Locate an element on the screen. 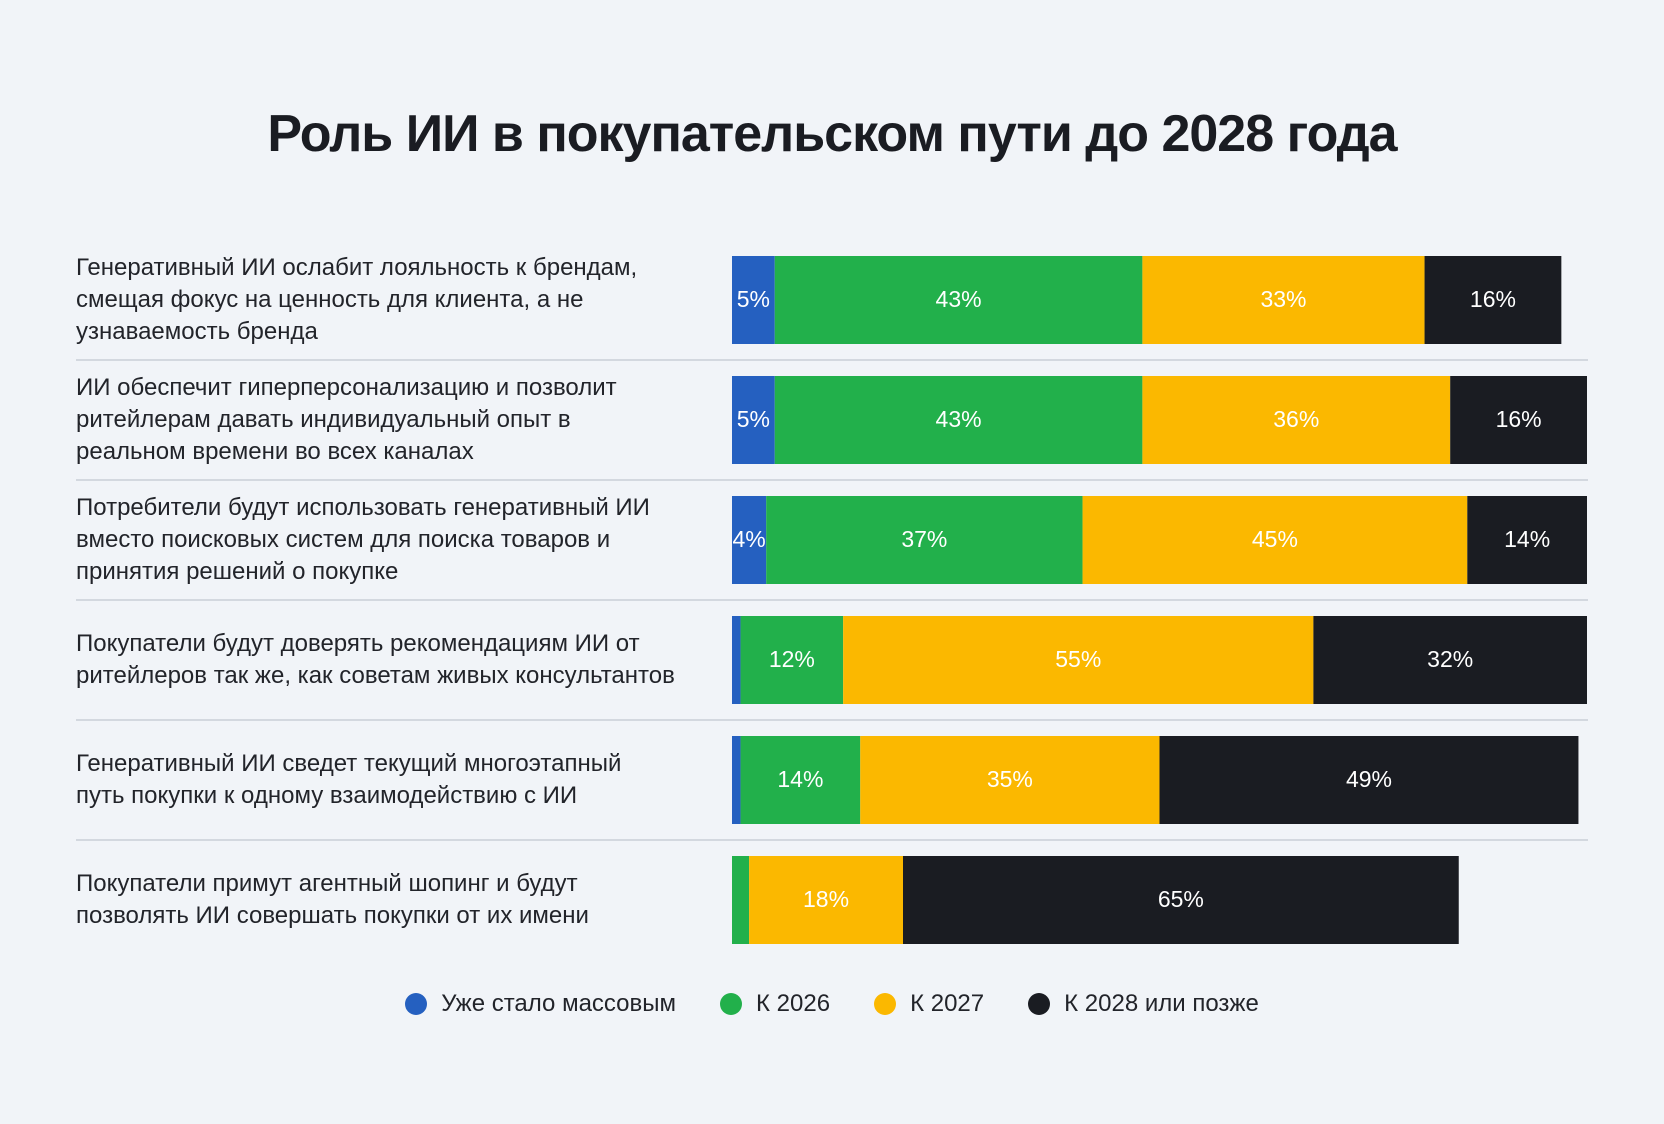  legend-label: К 2028 или позже is located at coordinates (1161, 1003).